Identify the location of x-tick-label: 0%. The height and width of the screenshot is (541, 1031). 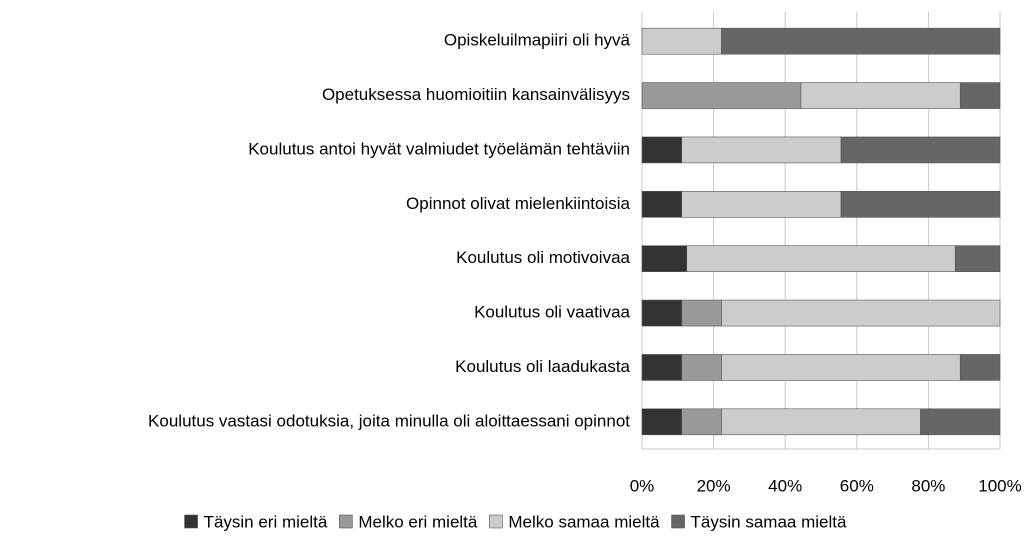
(642, 485).